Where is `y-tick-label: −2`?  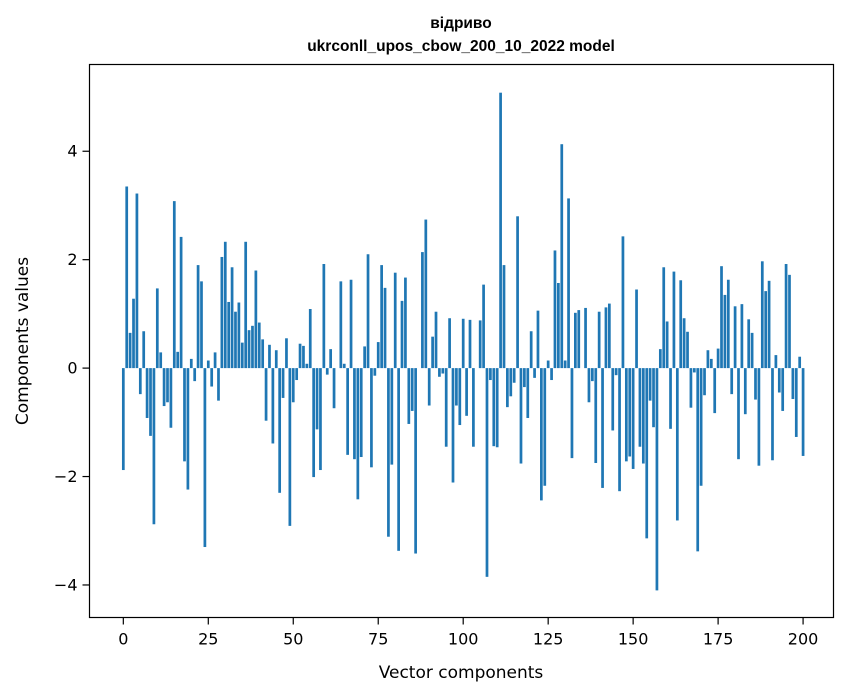
y-tick-label: −2 is located at coordinates (66, 476).